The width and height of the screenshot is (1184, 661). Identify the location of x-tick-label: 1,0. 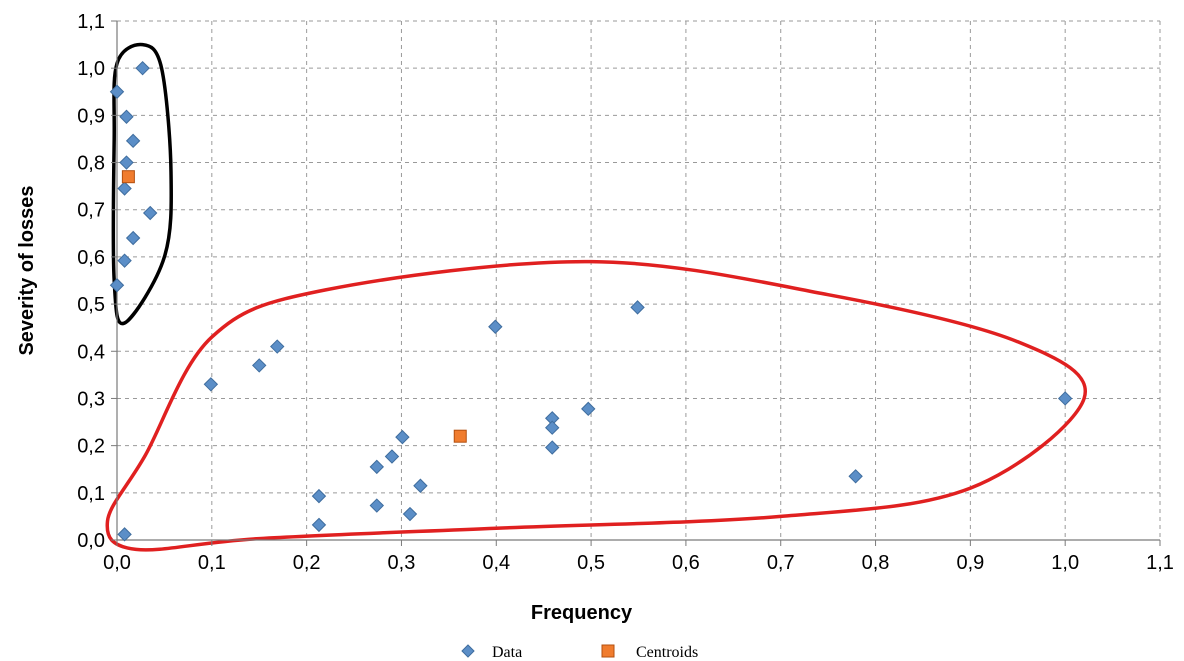
(1065, 563).